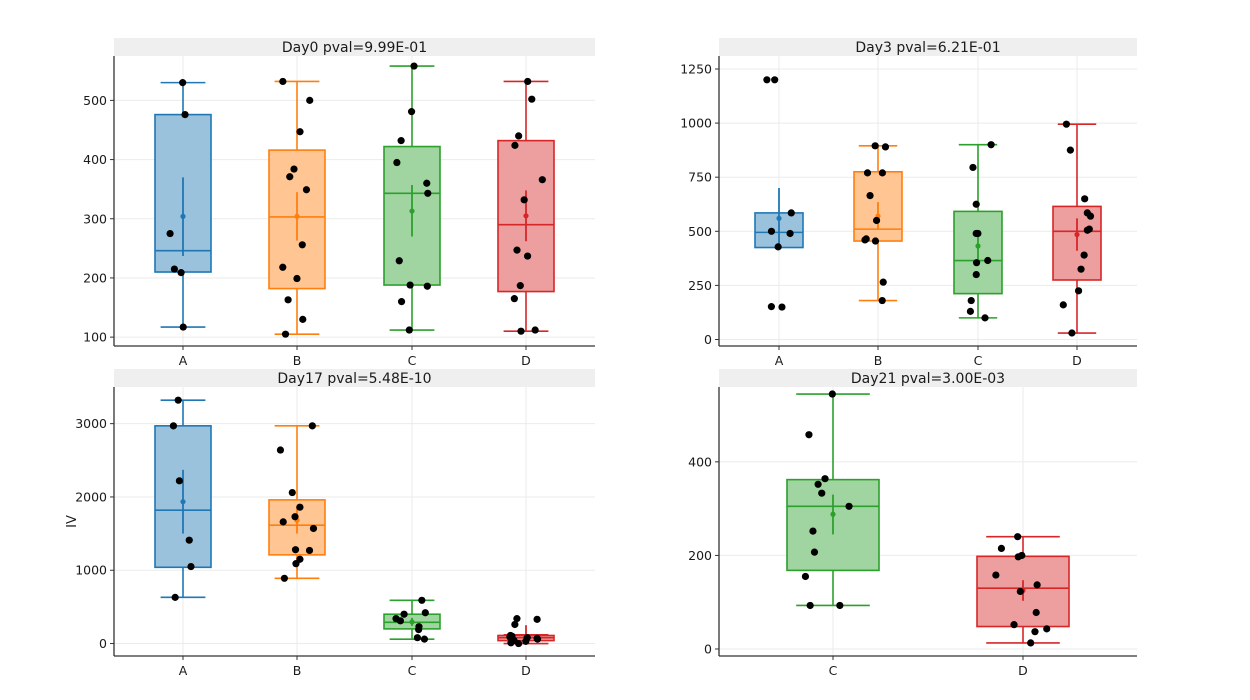 Image resolution: width=1250 pixels, height=700 pixels. Describe the element at coordinates (700, 231) in the screenshot. I see `y-tick-label: 500` at that location.